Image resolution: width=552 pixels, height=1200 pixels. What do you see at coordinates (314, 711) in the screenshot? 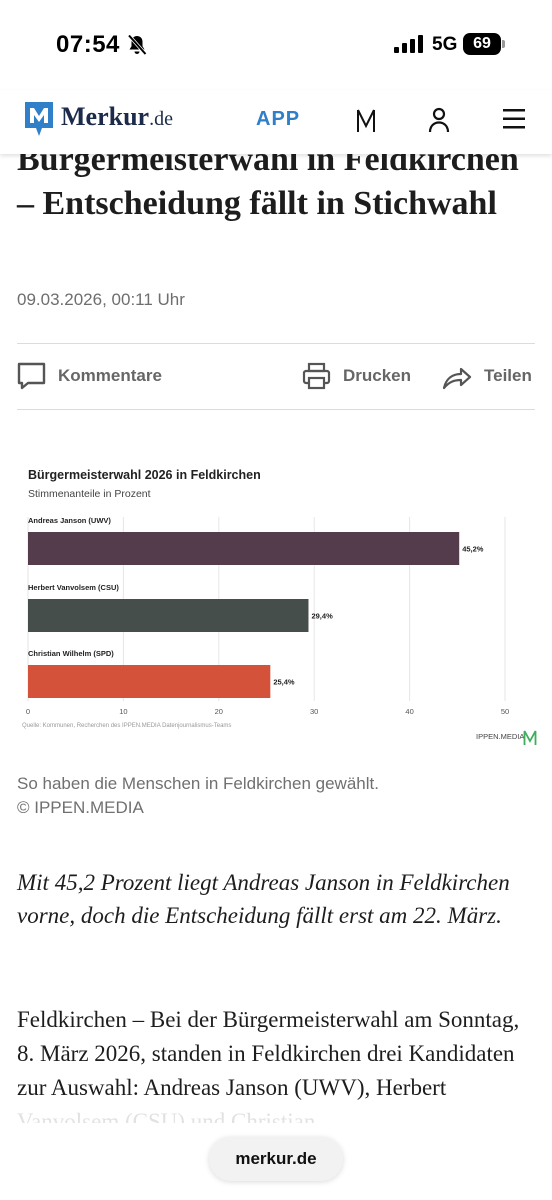
I see `chart-x-tick-label: 30` at bounding box center [314, 711].